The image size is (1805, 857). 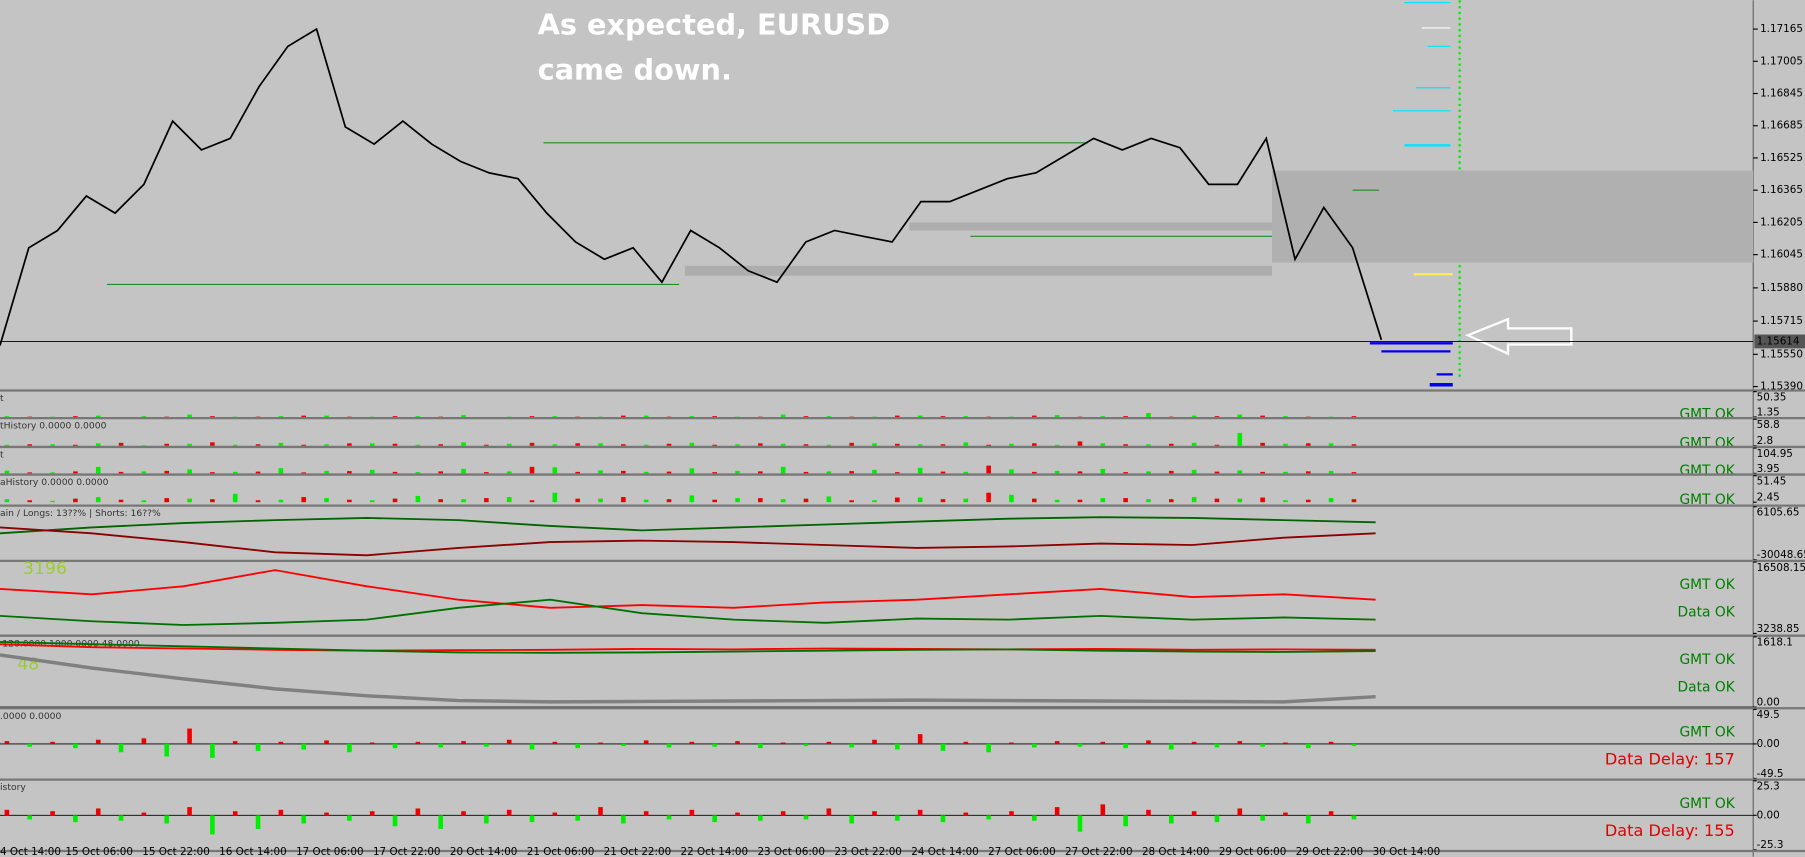 What do you see at coordinates (407, 851) in the screenshot?
I see `x-tick-label: 17 Oct 22:00` at bounding box center [407, 851].